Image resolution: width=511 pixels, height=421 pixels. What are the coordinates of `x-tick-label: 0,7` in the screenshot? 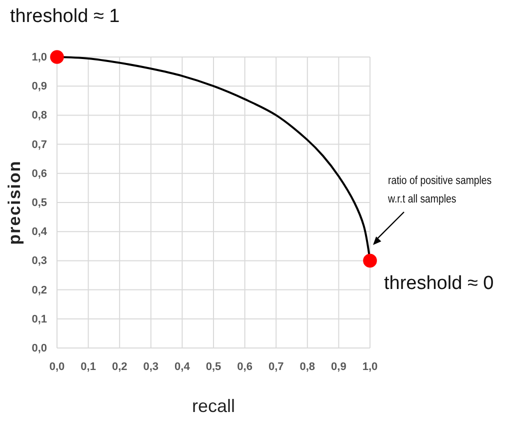 It's located at (276, 366).